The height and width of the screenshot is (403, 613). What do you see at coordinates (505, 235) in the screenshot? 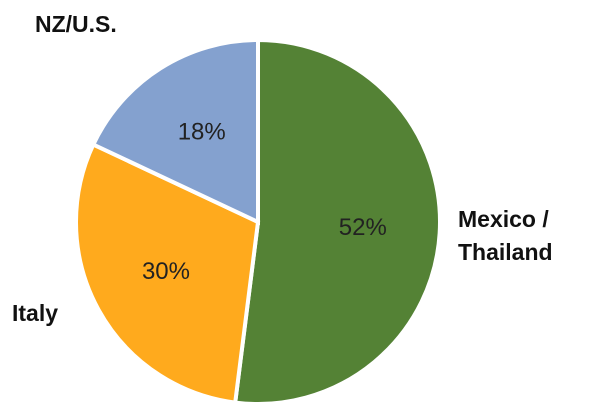
I see `category-label: Mexico / Thailand` at bounding box center [505, 235].